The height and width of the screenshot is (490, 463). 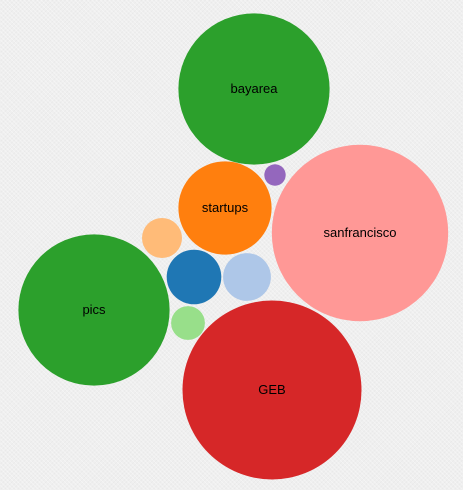 I want to click on bubble-sanfrancisco: sanfrancisco, so click(x=360, y=233).